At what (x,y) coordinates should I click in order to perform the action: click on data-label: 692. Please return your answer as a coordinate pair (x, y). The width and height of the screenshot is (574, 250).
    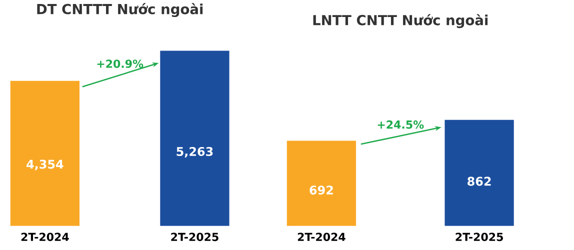
    Looking at the image, I should click on (321, 190).